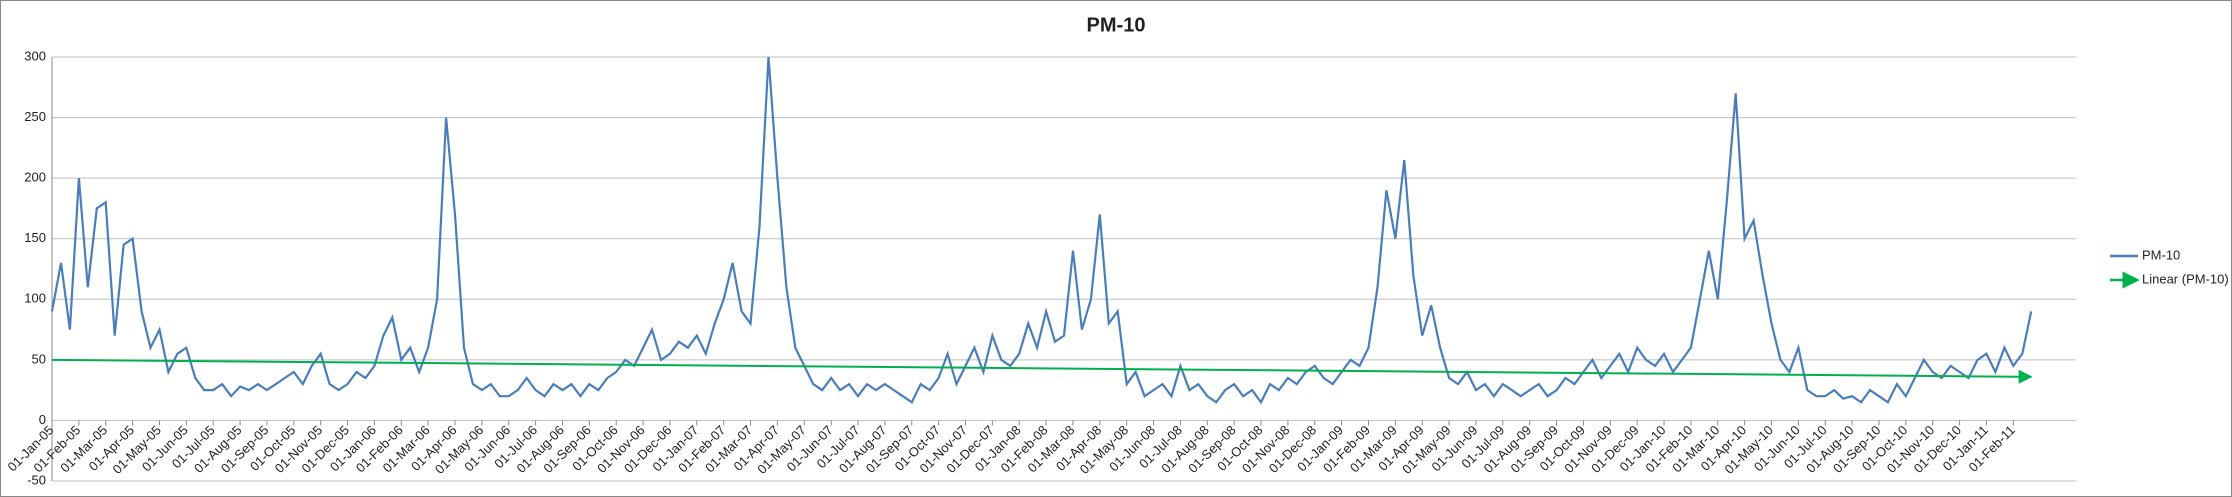 The width and height of the screenshot is (2232, 497). What do you see at coordinates (1116, 25) in the screenshot?
I see `chart-title: PM-10` at bounding box center [1116, 25].